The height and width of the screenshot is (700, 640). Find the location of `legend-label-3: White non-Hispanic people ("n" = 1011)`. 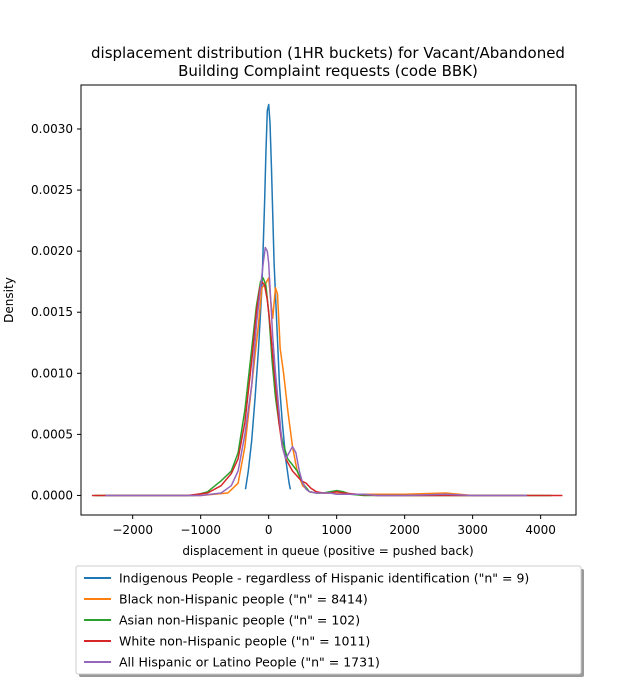

legend-label-3: White non-Hispanic people ("n" = 1011) is located at coordinates (244, 641).